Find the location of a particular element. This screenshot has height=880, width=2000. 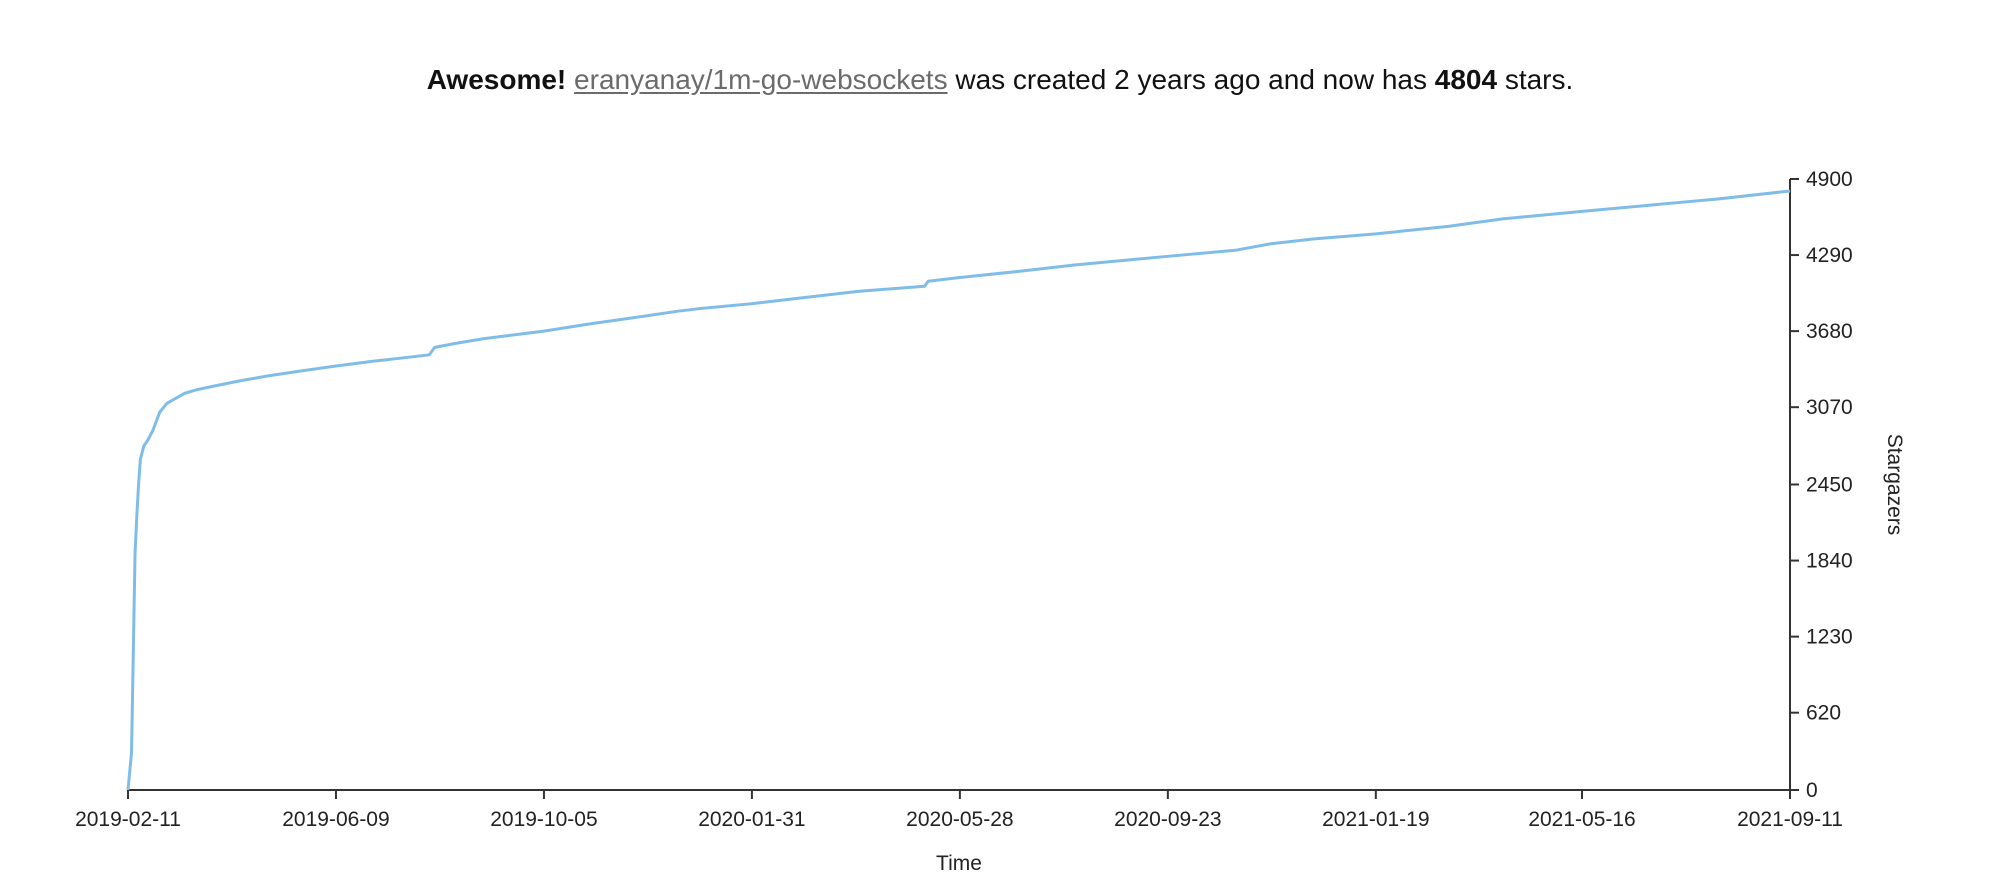

headline-middle: was created 2 years ago and now has is located at coordinates (1191, 79).